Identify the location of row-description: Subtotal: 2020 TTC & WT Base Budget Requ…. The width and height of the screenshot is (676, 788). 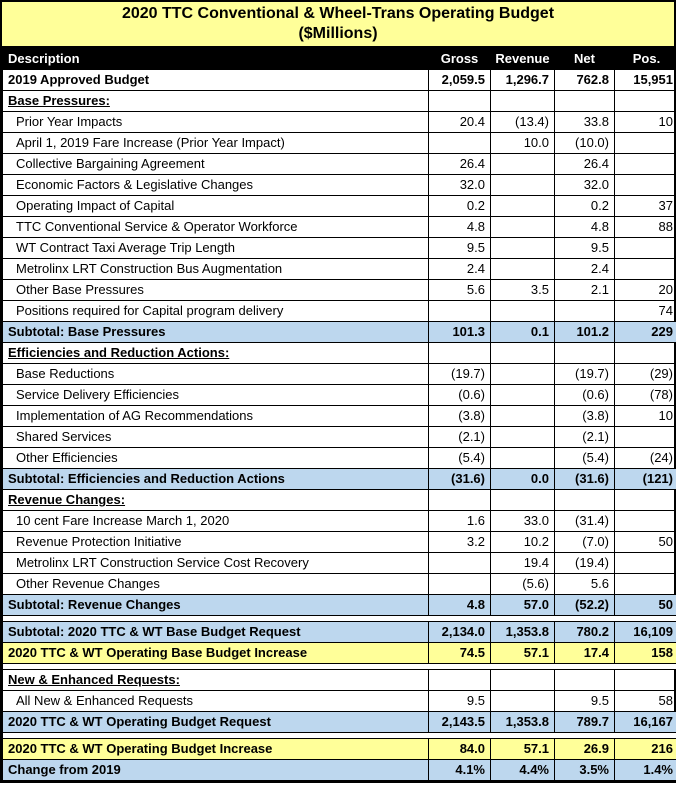
(215, 632).